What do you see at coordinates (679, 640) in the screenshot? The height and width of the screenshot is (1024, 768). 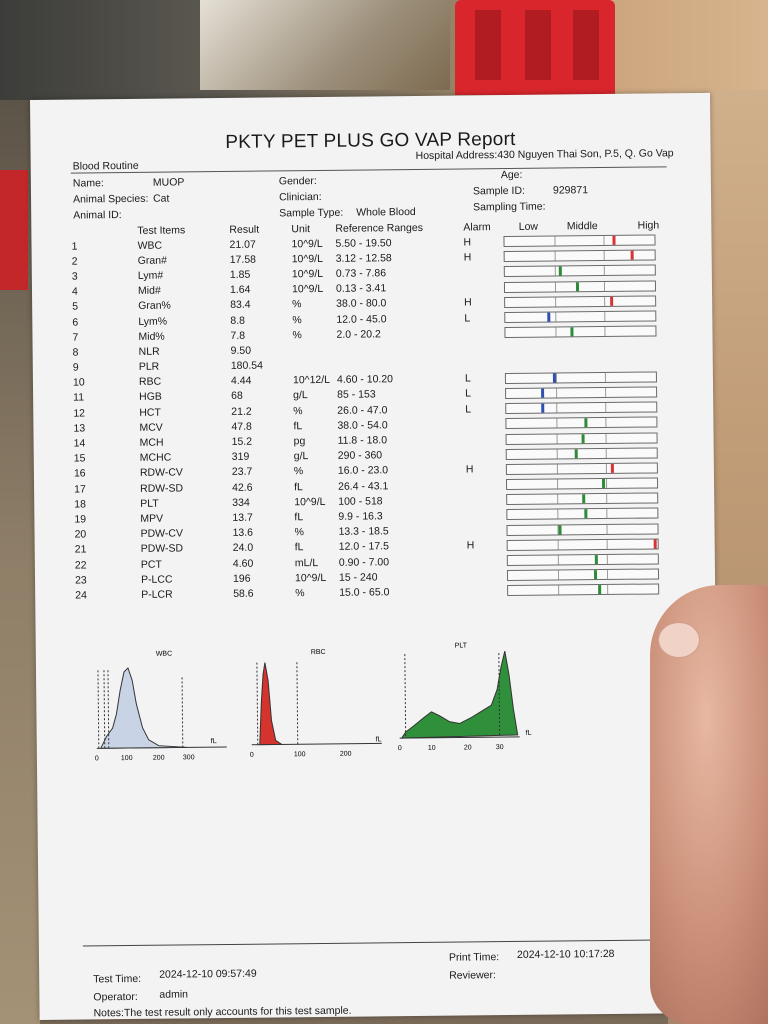 I see `thumbnail` at bounding box center [679, 640].